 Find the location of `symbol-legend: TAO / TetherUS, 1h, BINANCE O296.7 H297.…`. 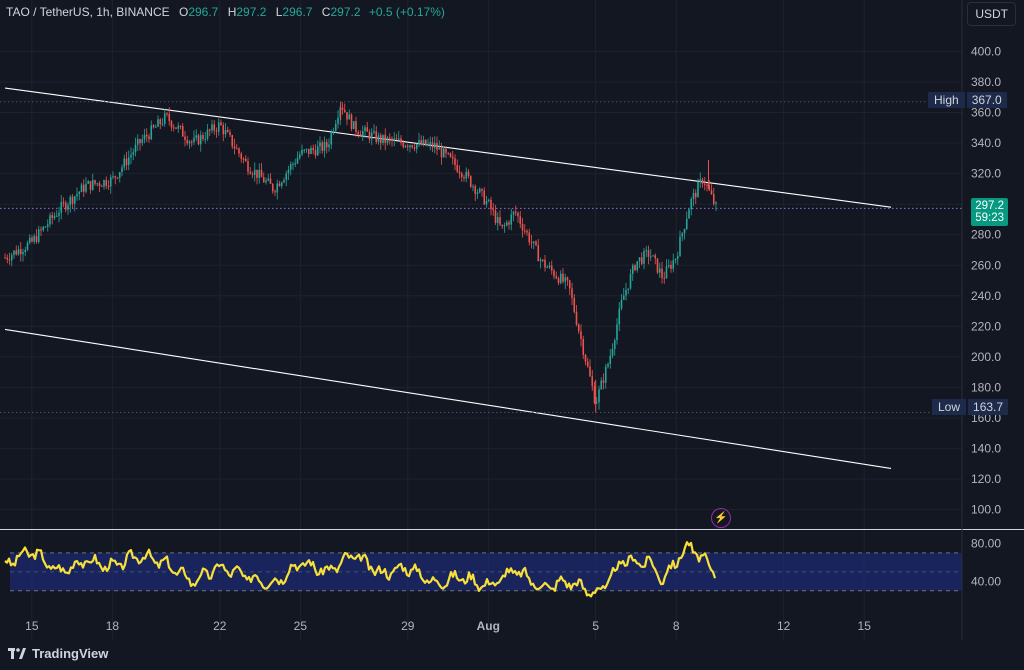

symbol-legend: TAO / TetherUS, 1h, BINANCE O296.7 H297.… is located at coordinates (225, 12).